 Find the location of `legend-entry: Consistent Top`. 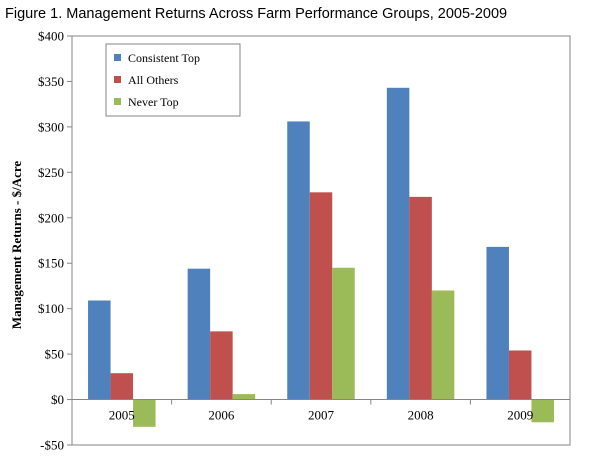

legend-entry: Consistent Top is located at coordinates (164, 58).